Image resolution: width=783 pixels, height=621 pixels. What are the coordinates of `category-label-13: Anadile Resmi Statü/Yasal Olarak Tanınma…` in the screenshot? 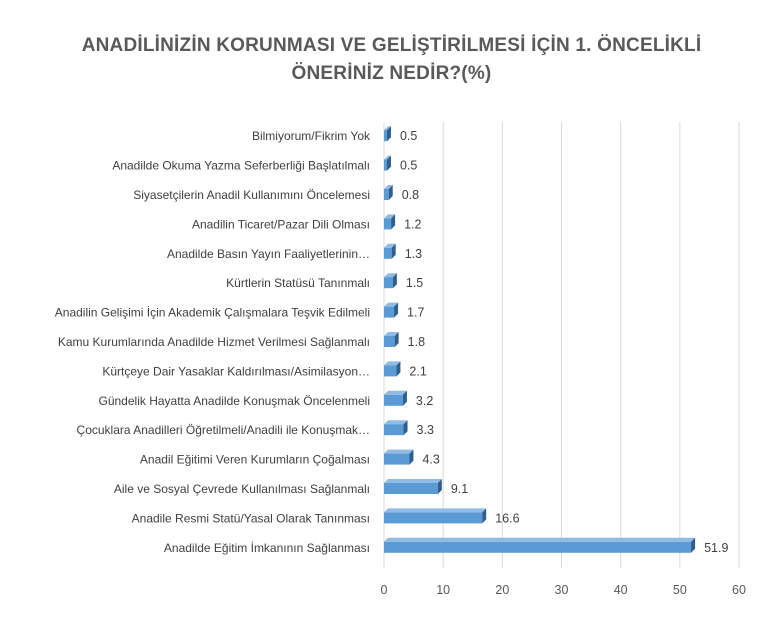 It's located at (251, 518).